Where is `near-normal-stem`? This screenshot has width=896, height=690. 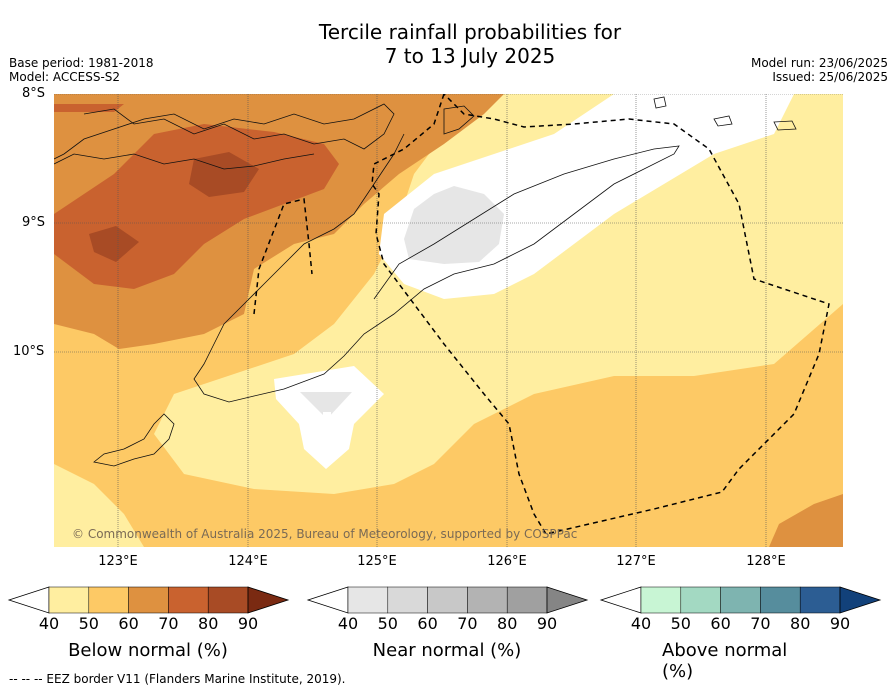
near-normal-stem is located at coordinates (327, 428).